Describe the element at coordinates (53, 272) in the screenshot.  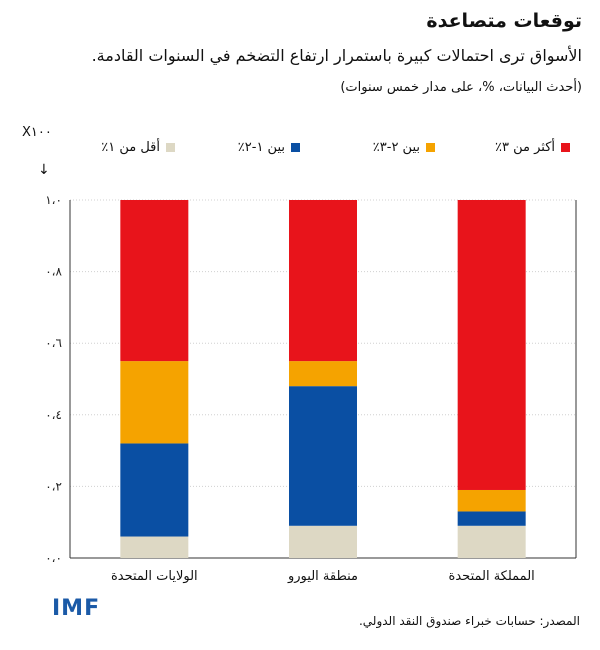
I see `y-tick-label: ٠،٨` at that location.